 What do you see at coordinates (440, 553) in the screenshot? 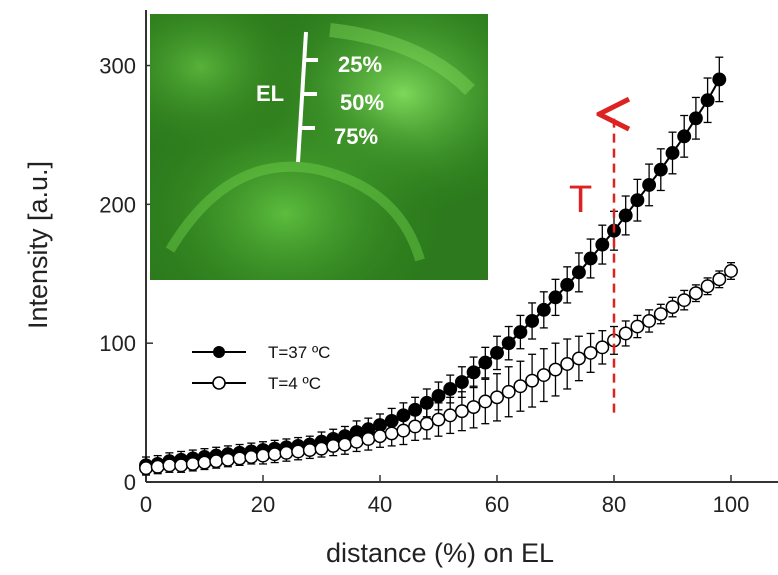
I see `x-axis-title: distance (%) on EL` at bounding box center [440, 553].